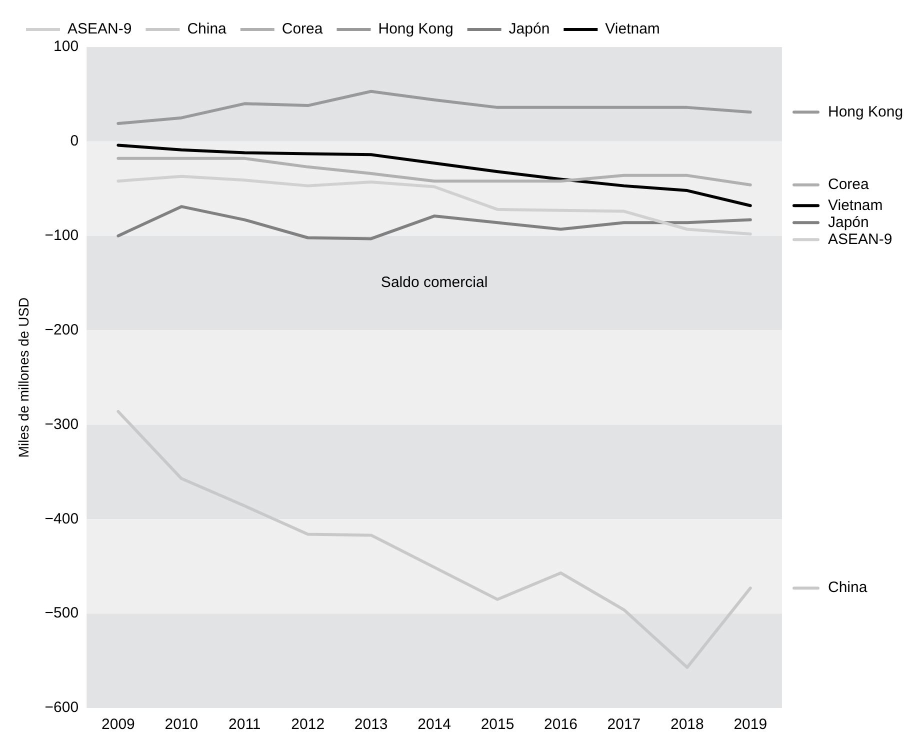 Image resolution: width=920 pixels, height=754 pixels. I want to click on x-tick-label: 2019, so click(751, 725).